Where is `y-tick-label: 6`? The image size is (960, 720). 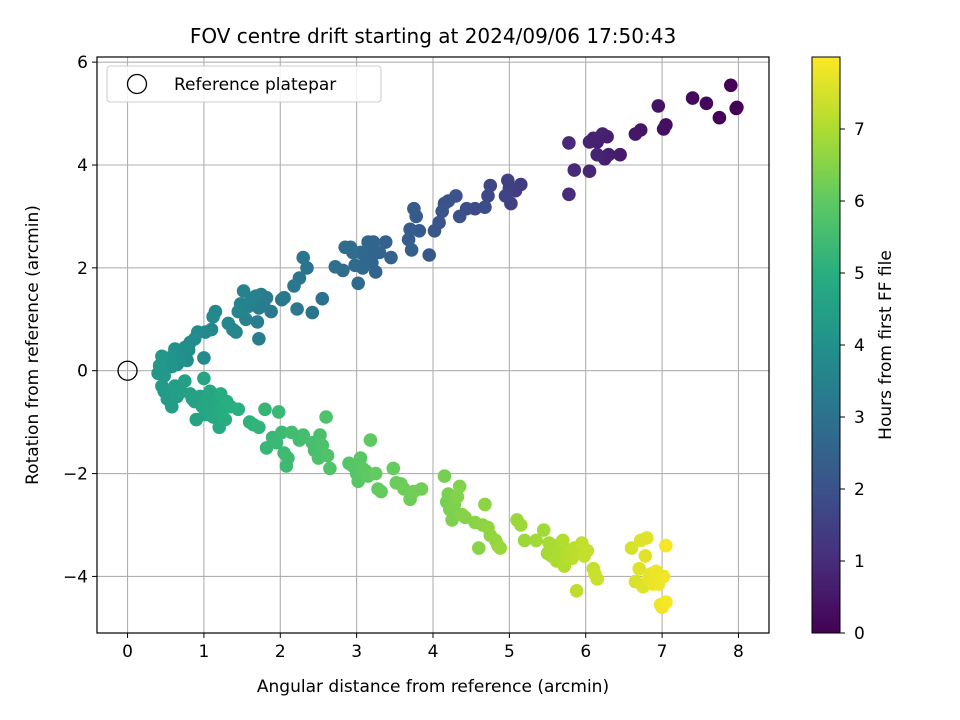
y-tick-label: 6 is located at coordinates (82, 63).